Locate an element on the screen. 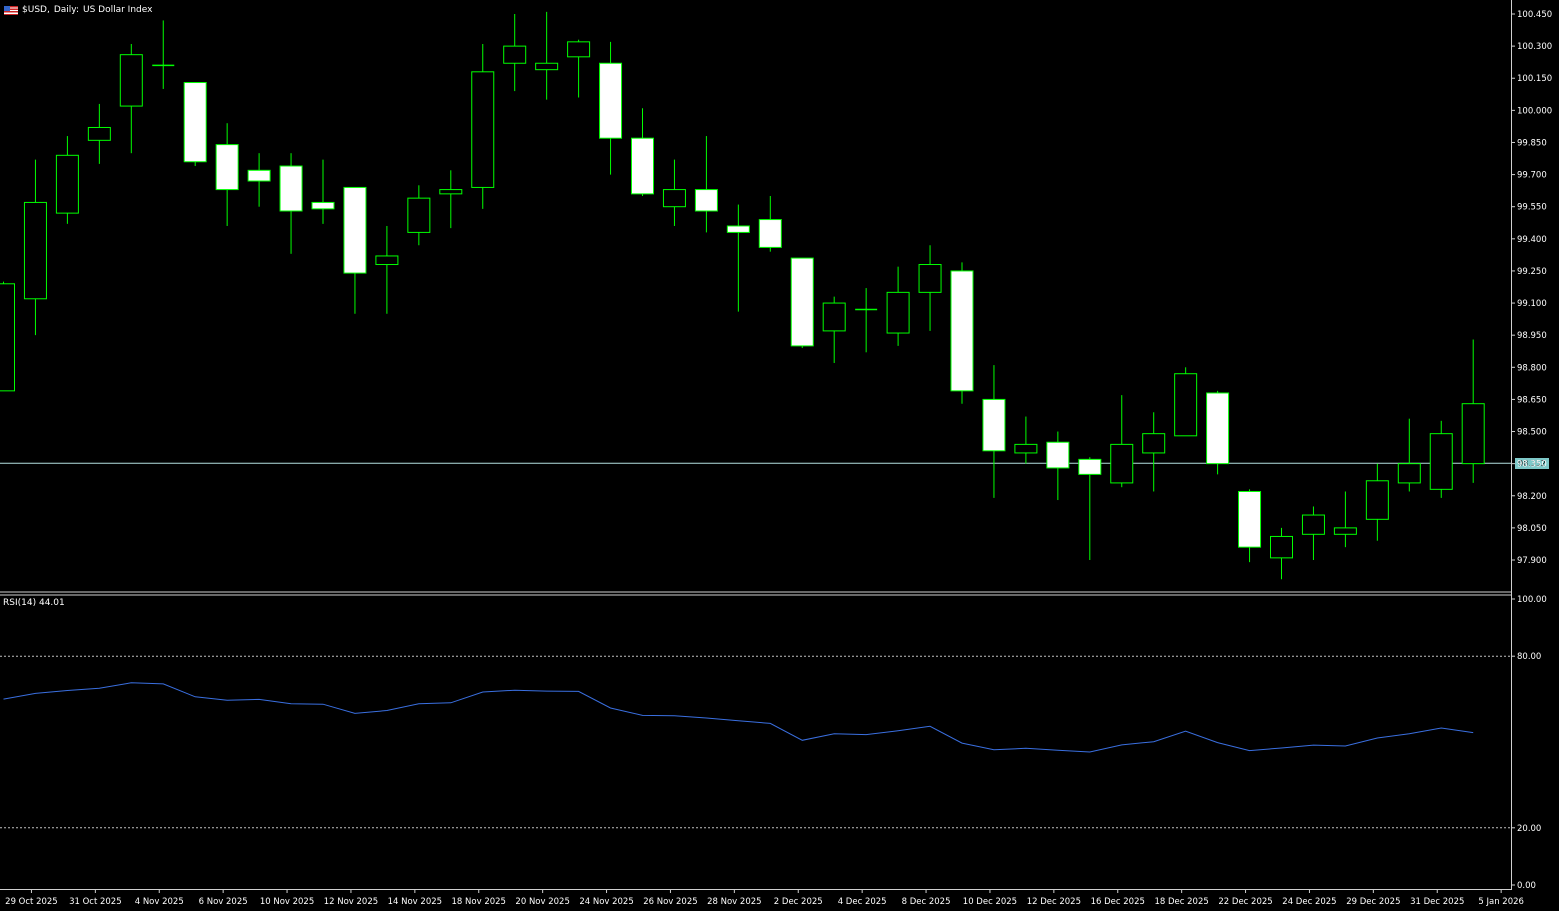 The width and height of the screenshot is (1559, 911). instrument-name: US Dollar Index is located at coordinates (118, 10).